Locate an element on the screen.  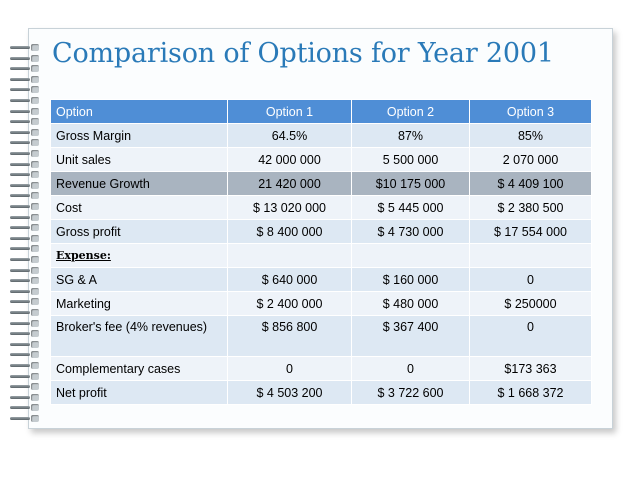
table-row: Gross Margin 64.5% 87% 85% is located at coordinates (321, 135).